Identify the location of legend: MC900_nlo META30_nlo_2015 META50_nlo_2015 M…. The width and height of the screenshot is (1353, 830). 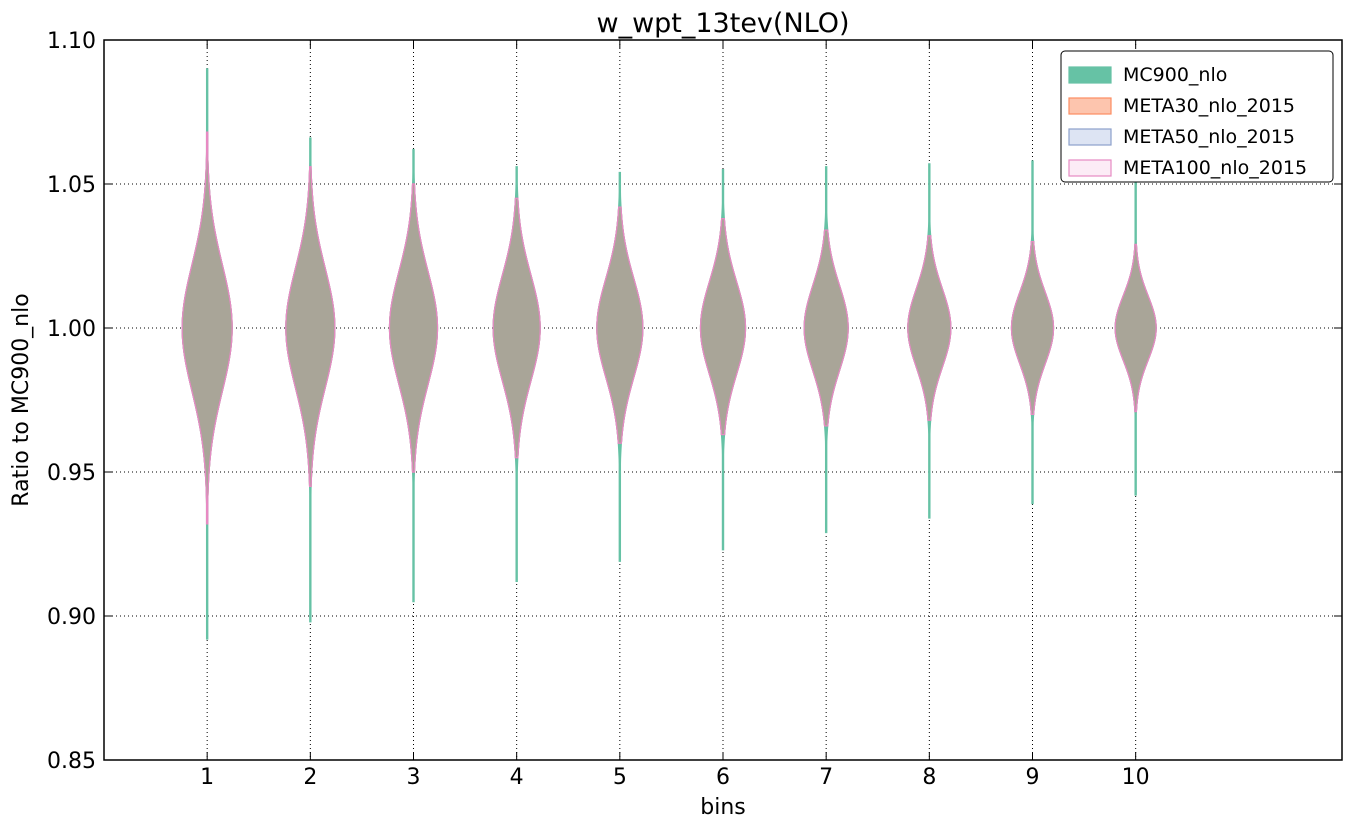
(1197, 116).